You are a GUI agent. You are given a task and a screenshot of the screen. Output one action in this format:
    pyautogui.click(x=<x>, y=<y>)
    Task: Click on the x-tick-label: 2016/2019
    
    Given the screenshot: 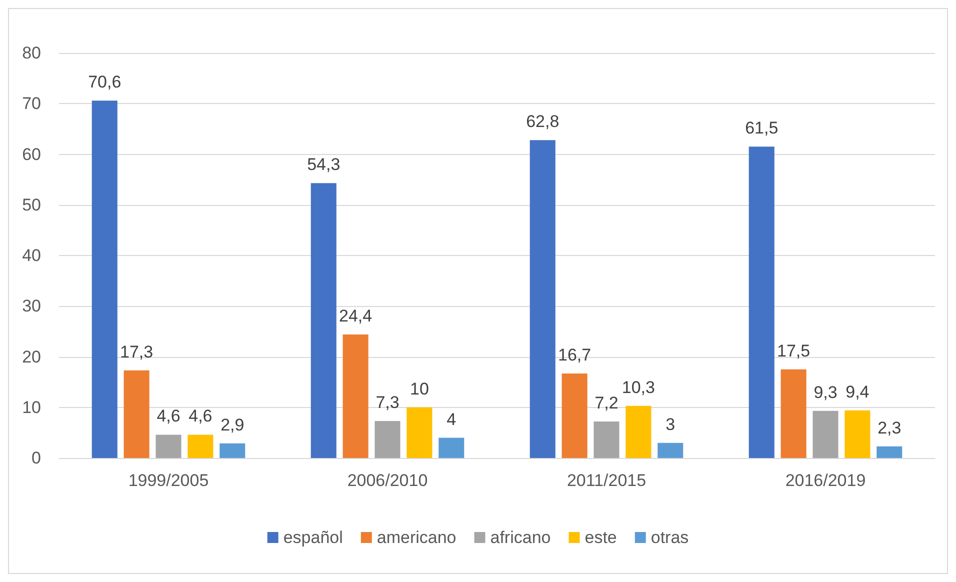 What is the action you would take?
    pyautogui.click(x=825, y=480)
    